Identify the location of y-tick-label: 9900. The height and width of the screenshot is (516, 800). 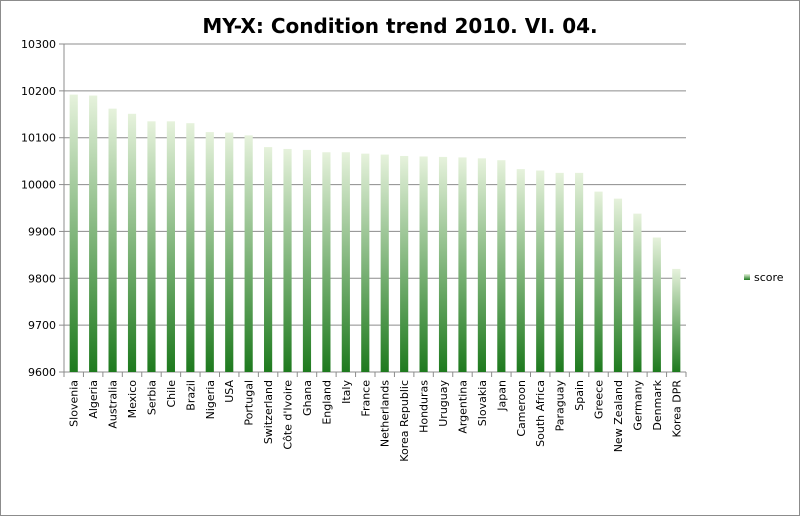
(42, 231).